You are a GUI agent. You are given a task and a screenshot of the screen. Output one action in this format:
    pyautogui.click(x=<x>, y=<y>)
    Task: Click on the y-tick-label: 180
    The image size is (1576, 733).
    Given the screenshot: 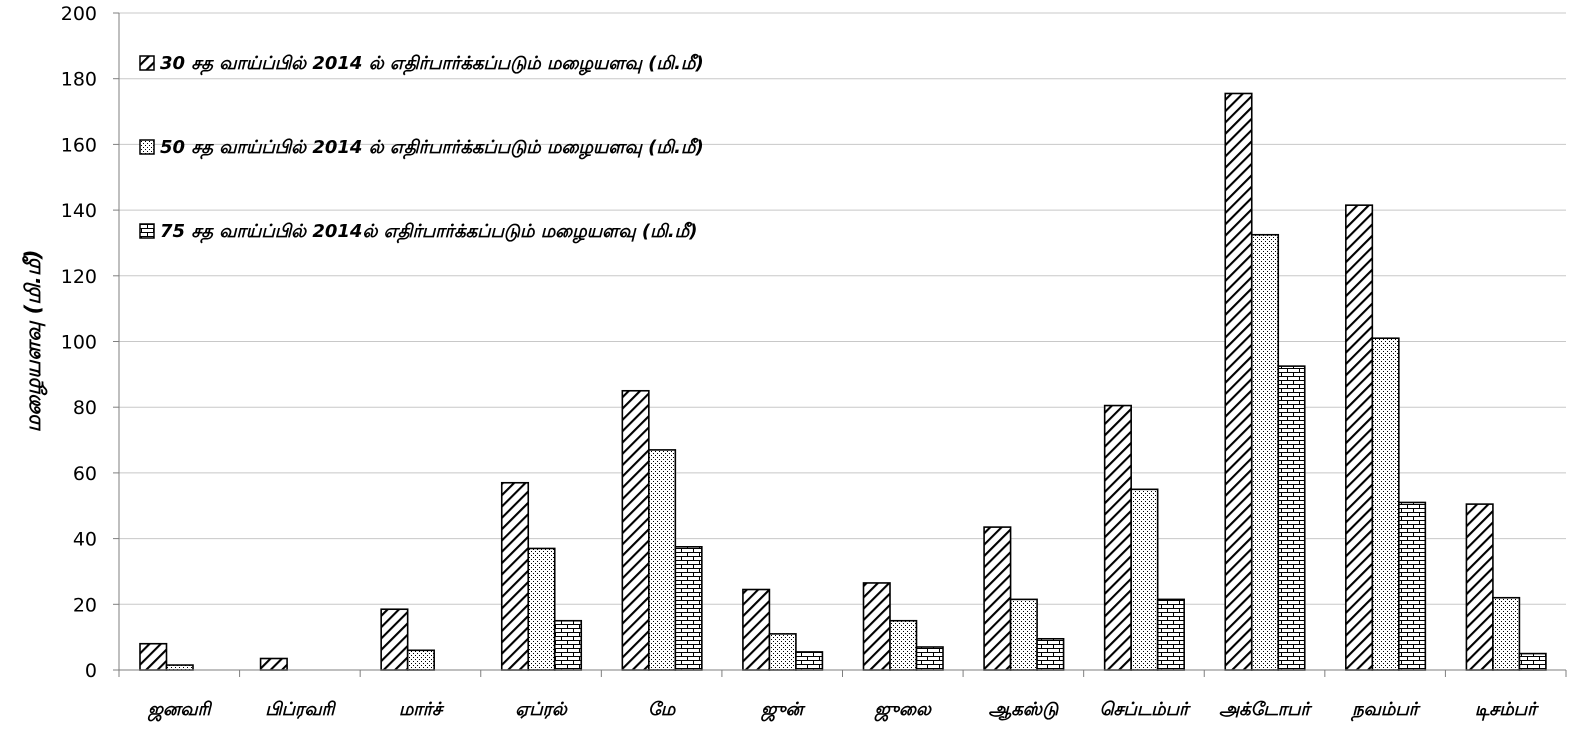 What is the action you would take?
    pyautogui.click(x=79, y=80)
    